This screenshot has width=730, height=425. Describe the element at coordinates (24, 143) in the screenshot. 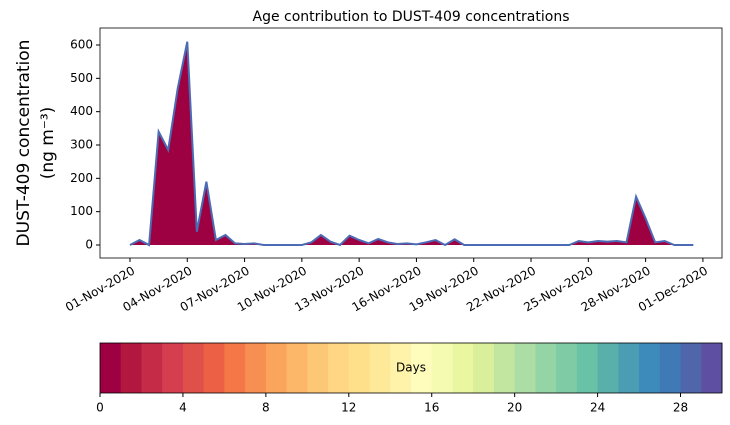

I see `y-axis-label: DUST-409 concentration` at that location.